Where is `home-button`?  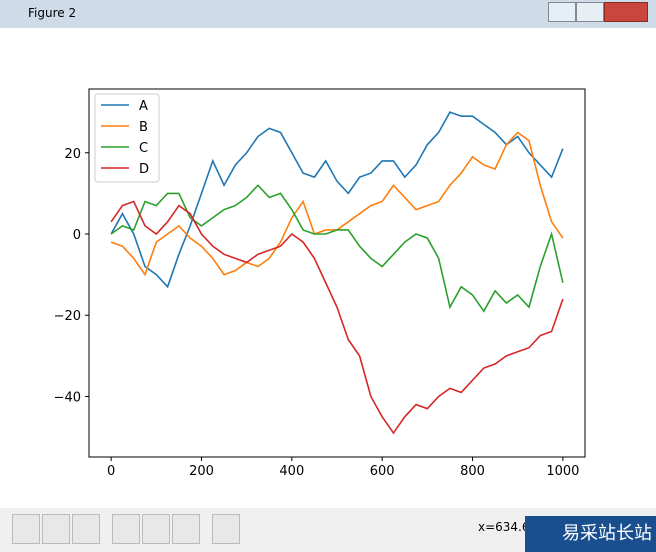 home-button is located at coordinates (26, 529).